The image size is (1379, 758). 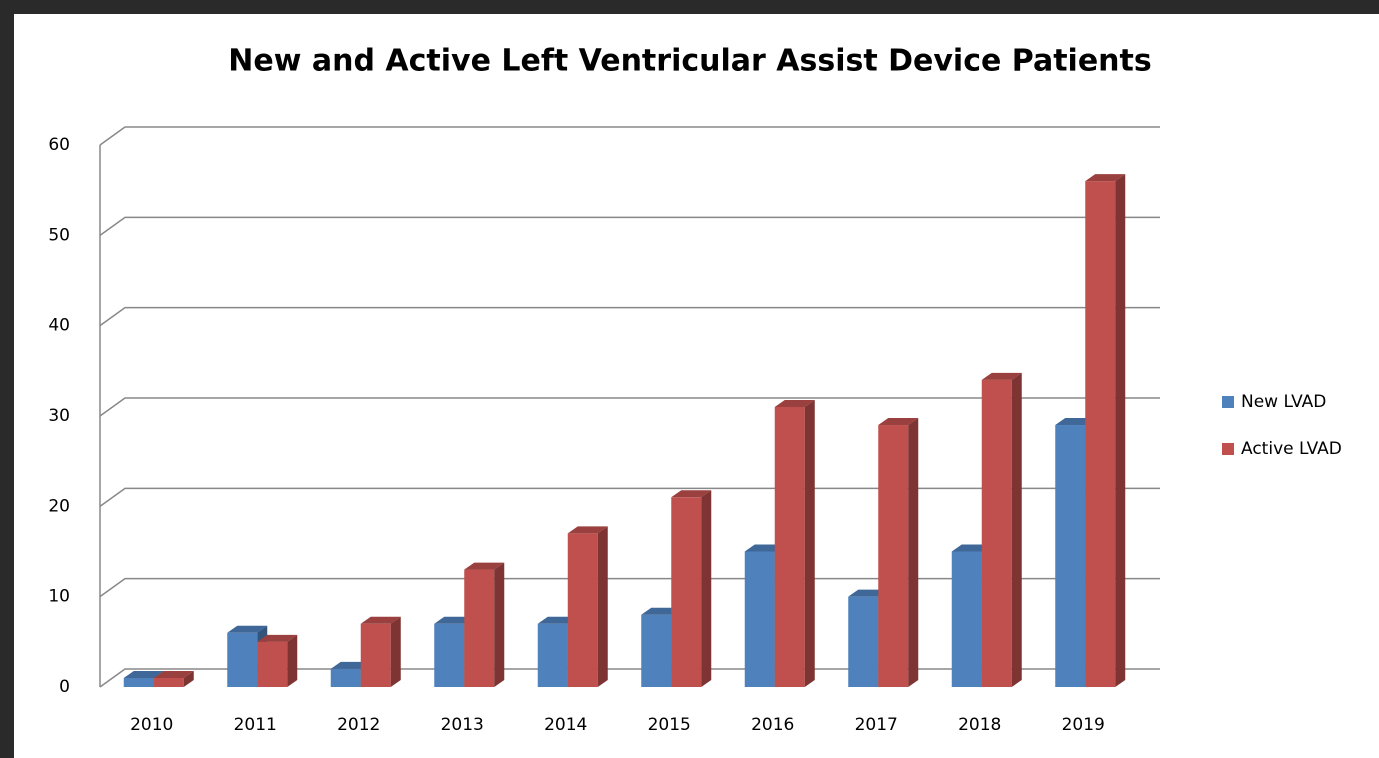 What do you see at coordinates (59, 506) in the screenshot?
I see `y-tick-label: 20` at bounding box center [59, 506].